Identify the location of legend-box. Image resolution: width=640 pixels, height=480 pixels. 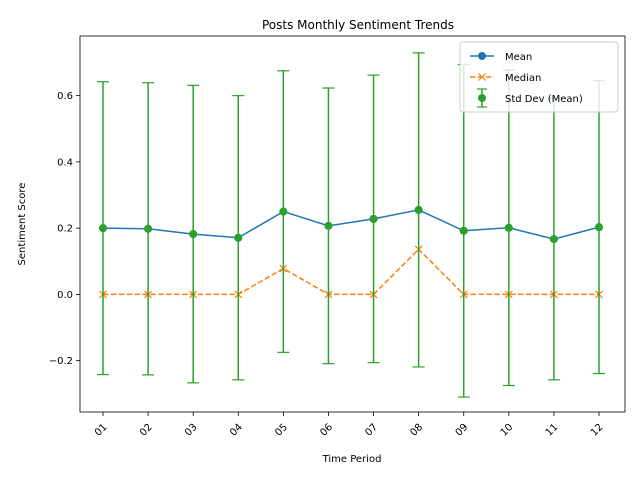
(539, 77).